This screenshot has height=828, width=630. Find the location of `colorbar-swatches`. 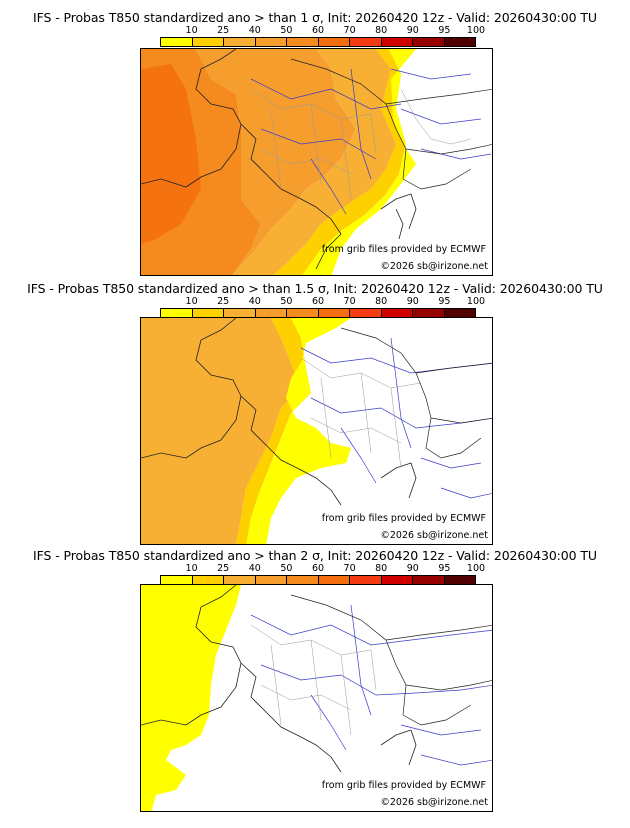

colorbar-swatches is located at coordinates (318, 42).